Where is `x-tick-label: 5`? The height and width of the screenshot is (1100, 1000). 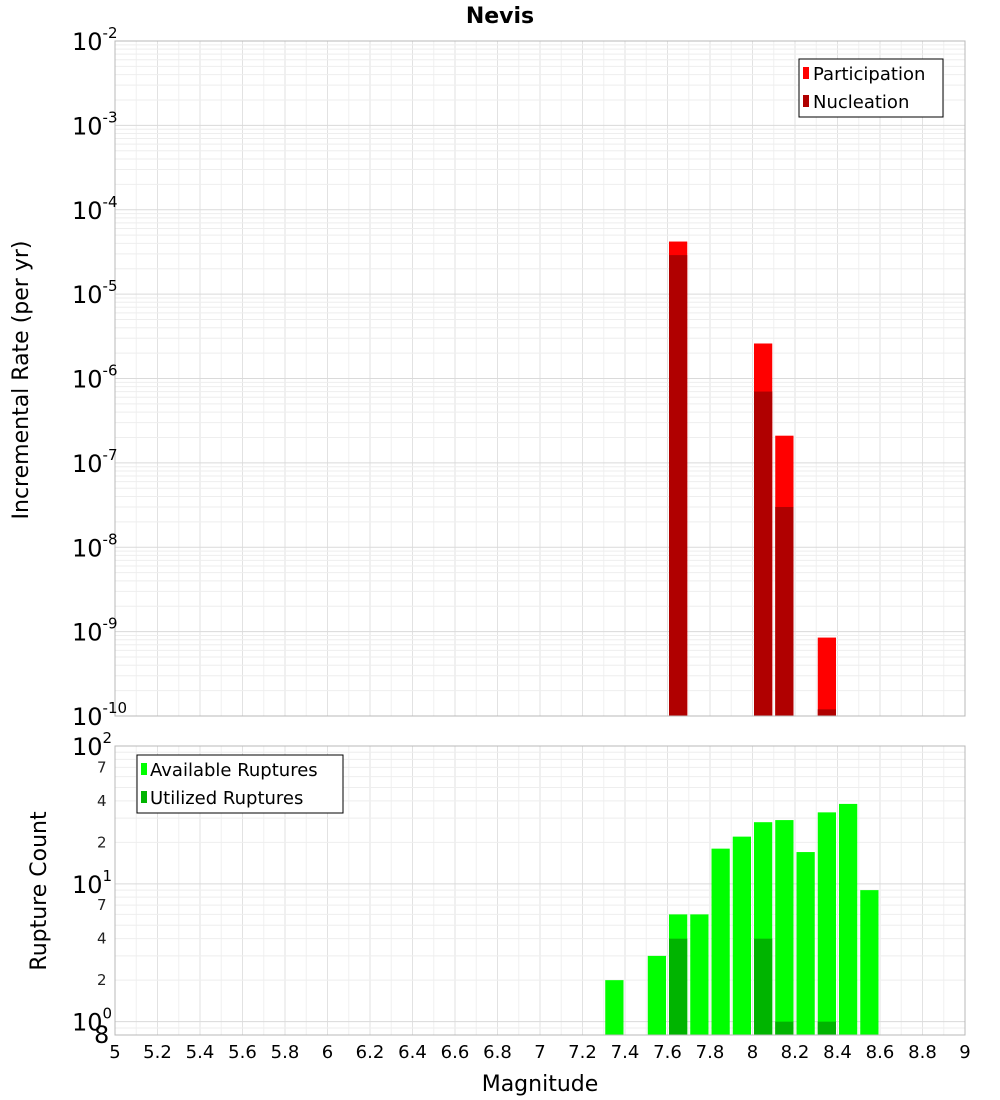 x-tick-label: 5 is located at coordinates (114, 1052).